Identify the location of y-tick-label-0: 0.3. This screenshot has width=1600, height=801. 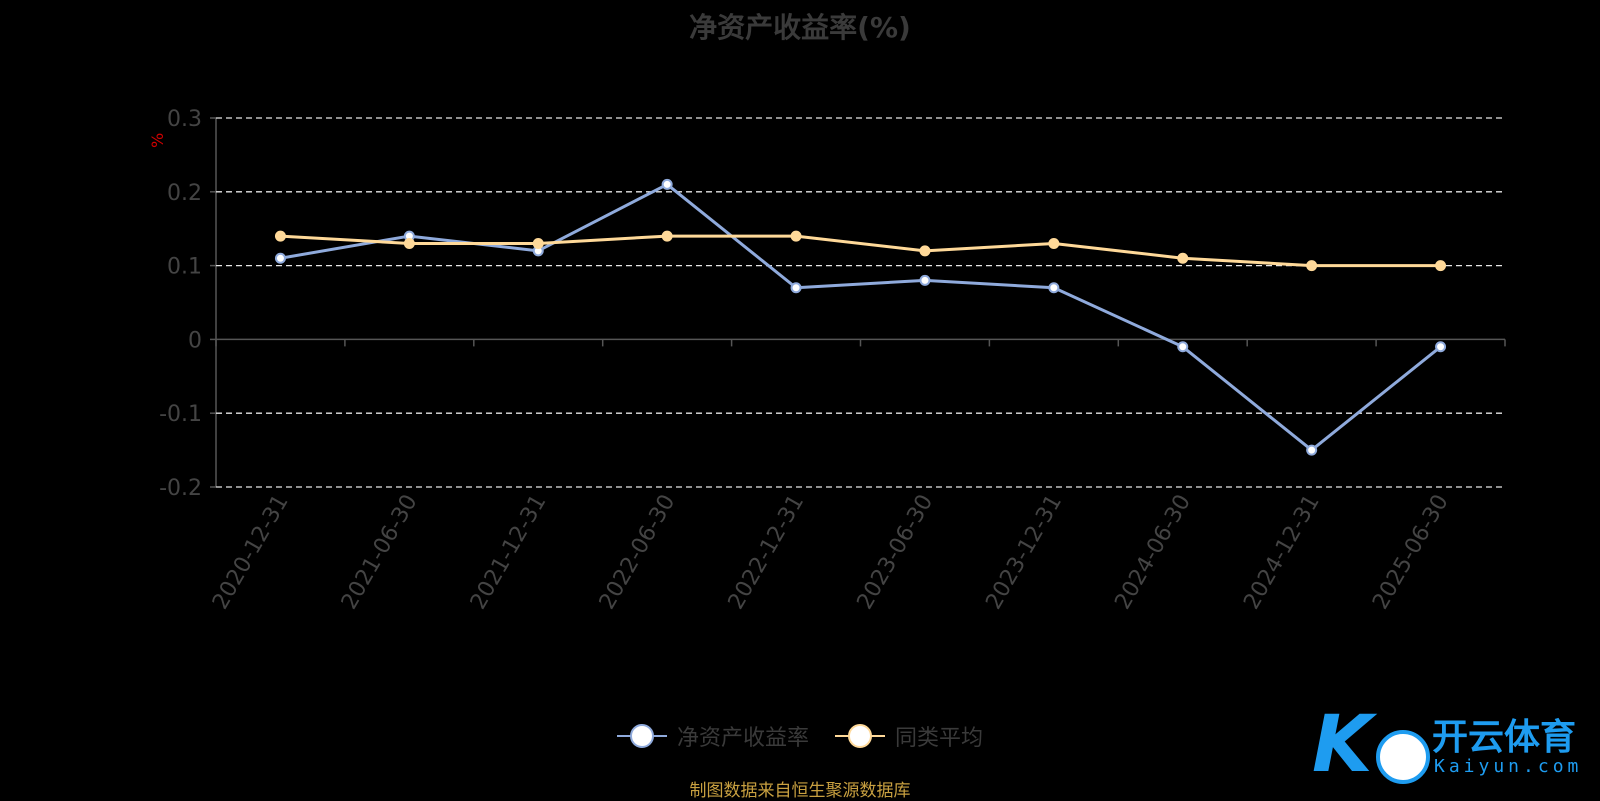
(184, 119).